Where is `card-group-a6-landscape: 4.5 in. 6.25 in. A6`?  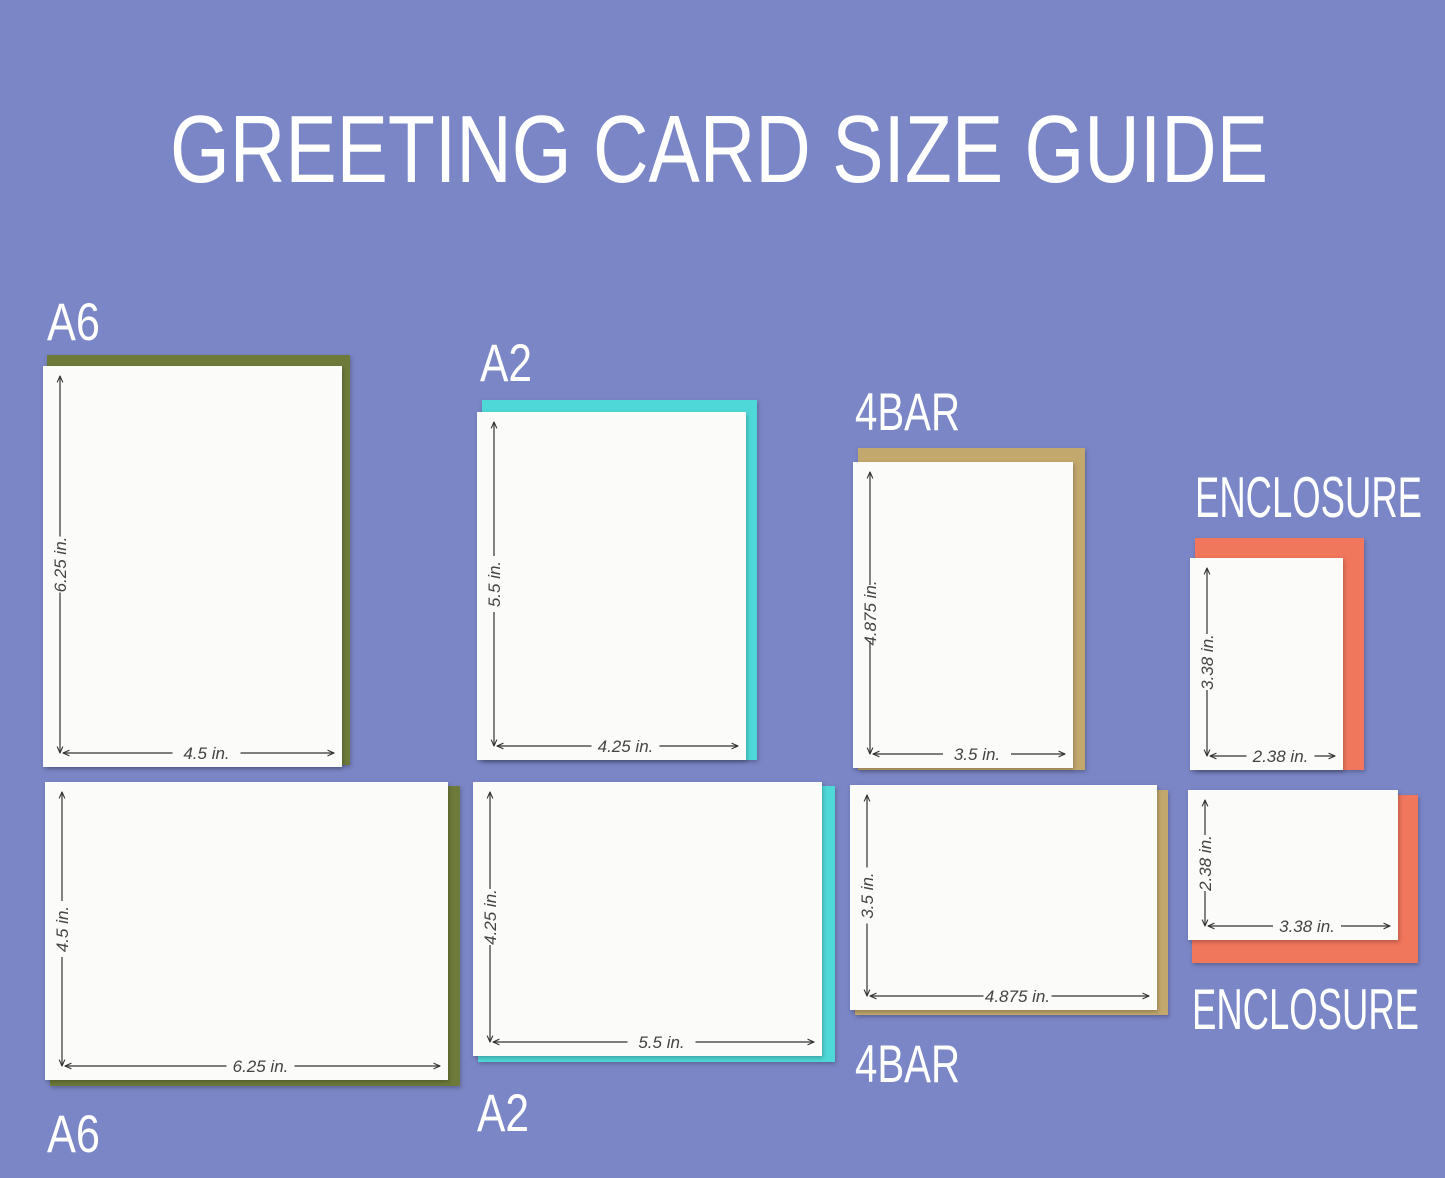 card-group-a6-landscape: 4.5 in. 6.25 in. A6 is located at coordinates (252, 973).